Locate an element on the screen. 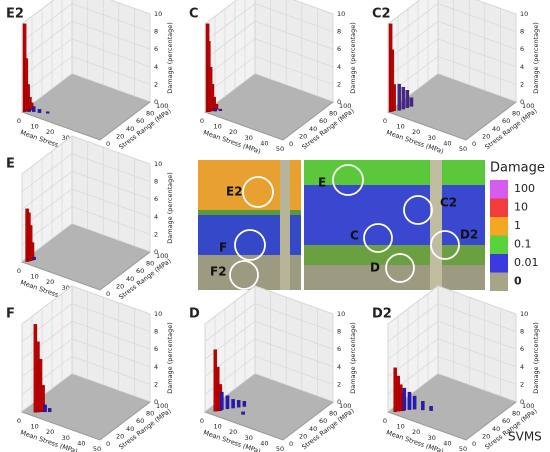 This screenshot has height=452, width=550. image-label: E is located at coordinates (322, 183).